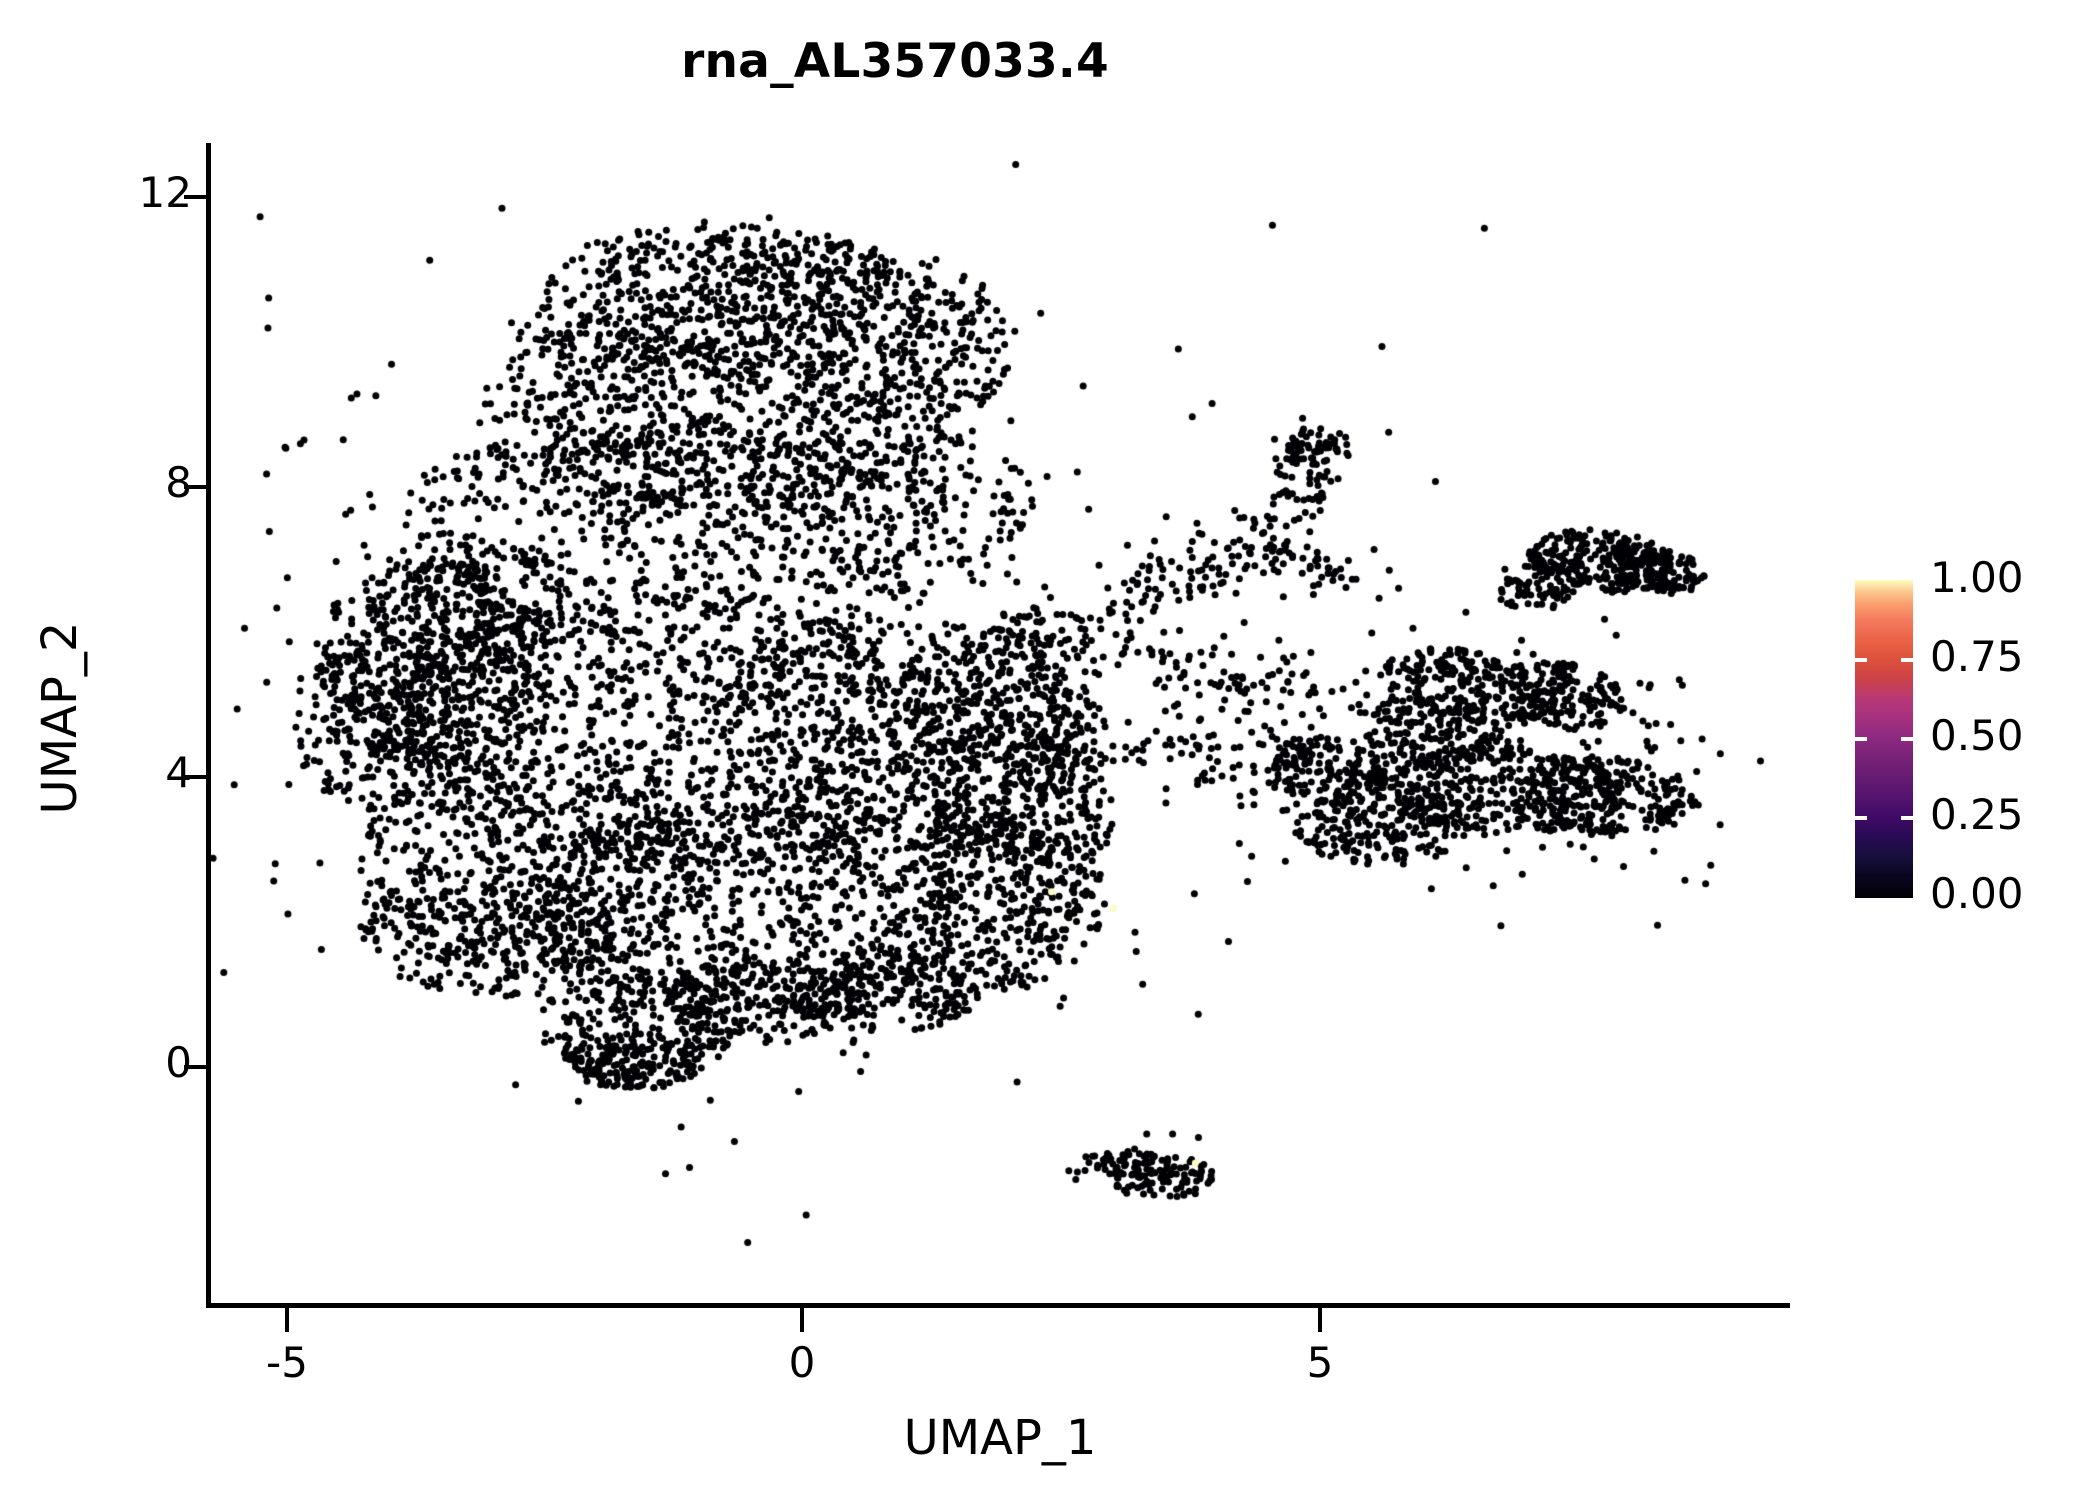 The image size is (2100, 1500). Describe the element at coordinates (1907, 818) in the screenshot. I see `colorbar-tick-025-right` at that location.